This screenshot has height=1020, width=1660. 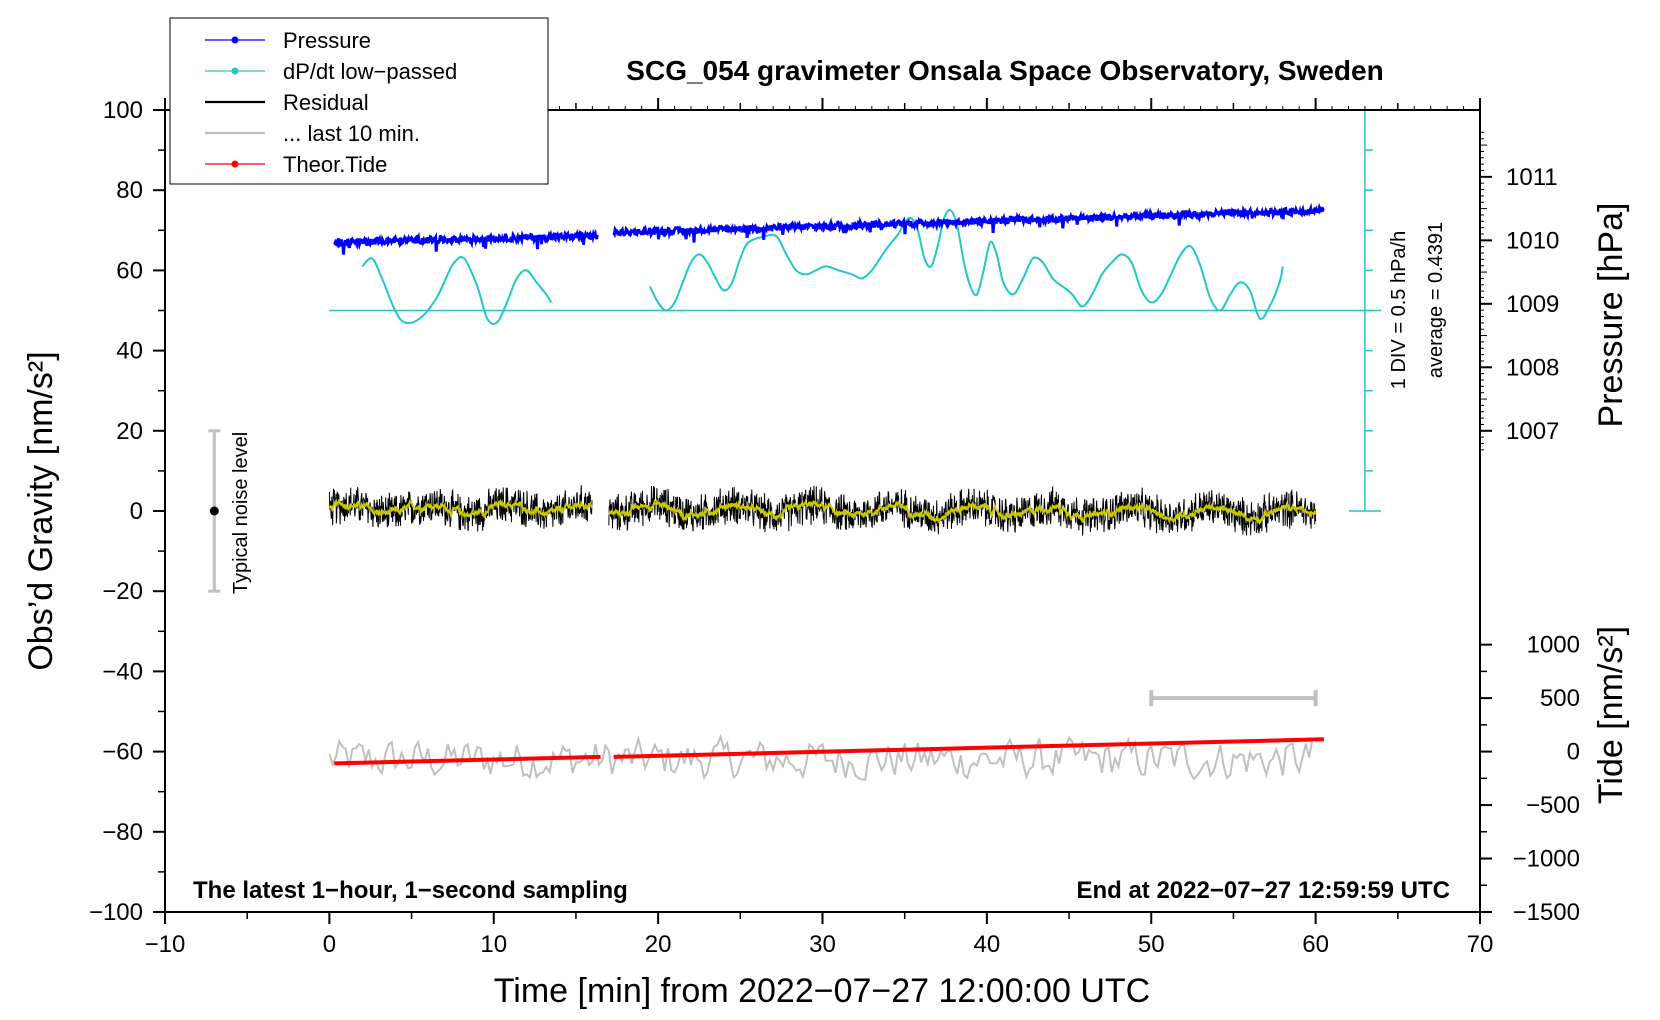 What do you see at coordinates (1532, 177) in the screenshot?
I see `pressure-tick-label: 1011` at bounding box center [1532, 177].